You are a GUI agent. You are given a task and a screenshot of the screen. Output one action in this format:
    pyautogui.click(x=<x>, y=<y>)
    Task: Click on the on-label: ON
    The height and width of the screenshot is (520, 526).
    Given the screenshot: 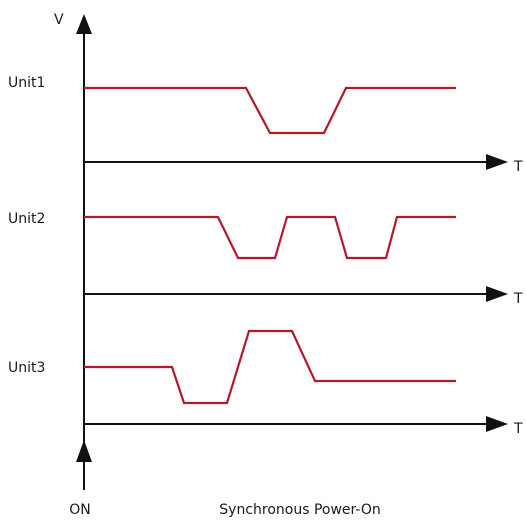 What is the action you would take?
    pyautogui.click(x=80, y=510)
    